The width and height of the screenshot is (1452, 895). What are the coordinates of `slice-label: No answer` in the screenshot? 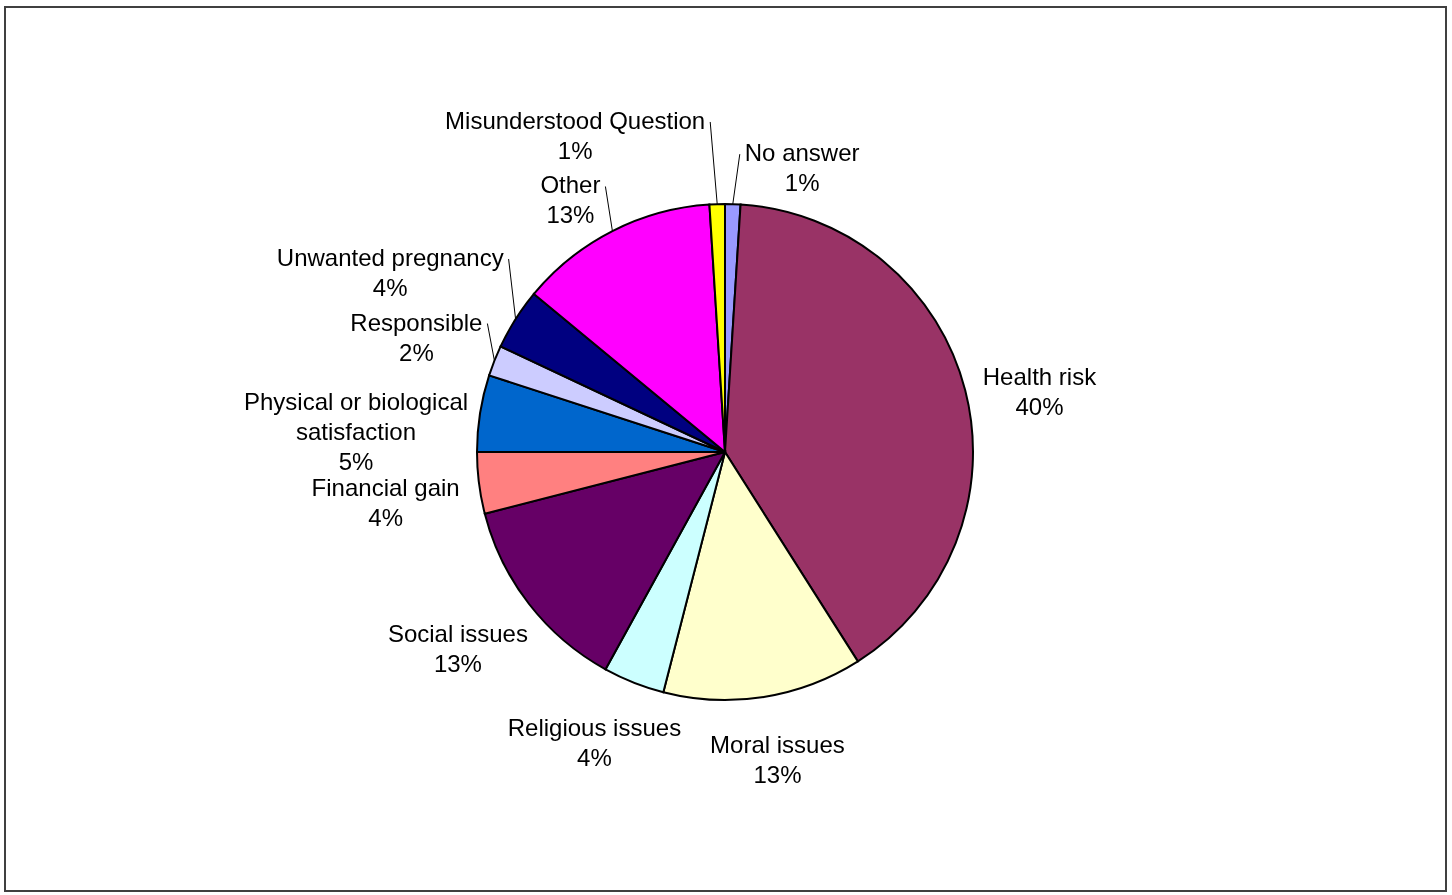 It's located at (802, 153).